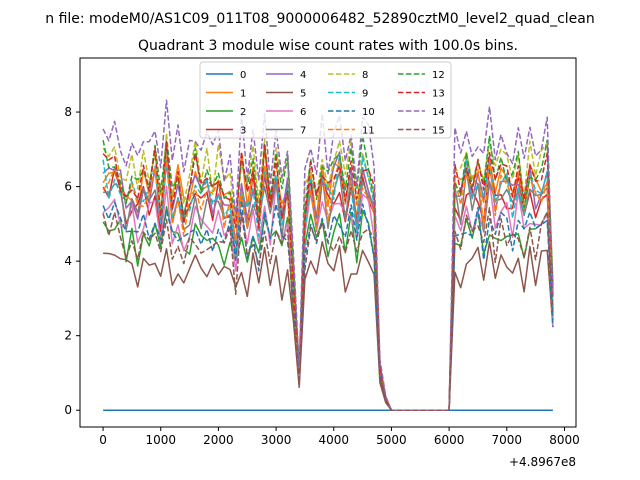 The image size is (640, 480). Describe the element at coordinates (243, 112) in the screenshot. I see `legend-label-2: 2` at that location.